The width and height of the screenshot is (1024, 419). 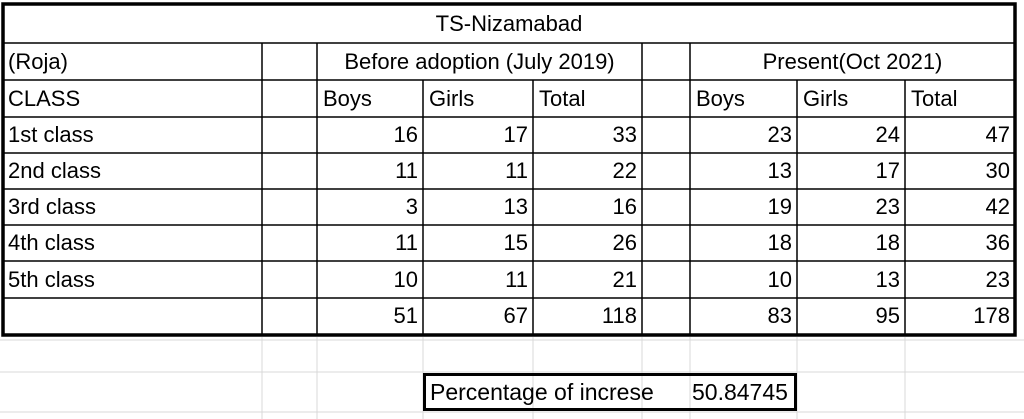 What do you see at coordinates (779, 206) in the screenshot?
I see `present-boys-cell: 19` at bounding box center [779, 206].